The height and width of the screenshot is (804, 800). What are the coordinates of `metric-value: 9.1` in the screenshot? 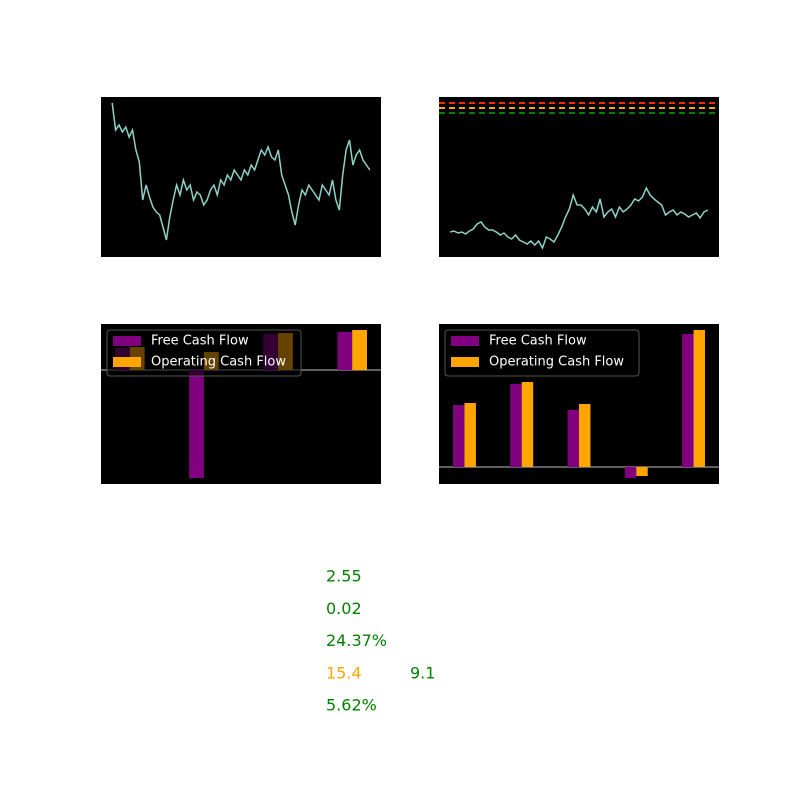 It's located at (422, 672).